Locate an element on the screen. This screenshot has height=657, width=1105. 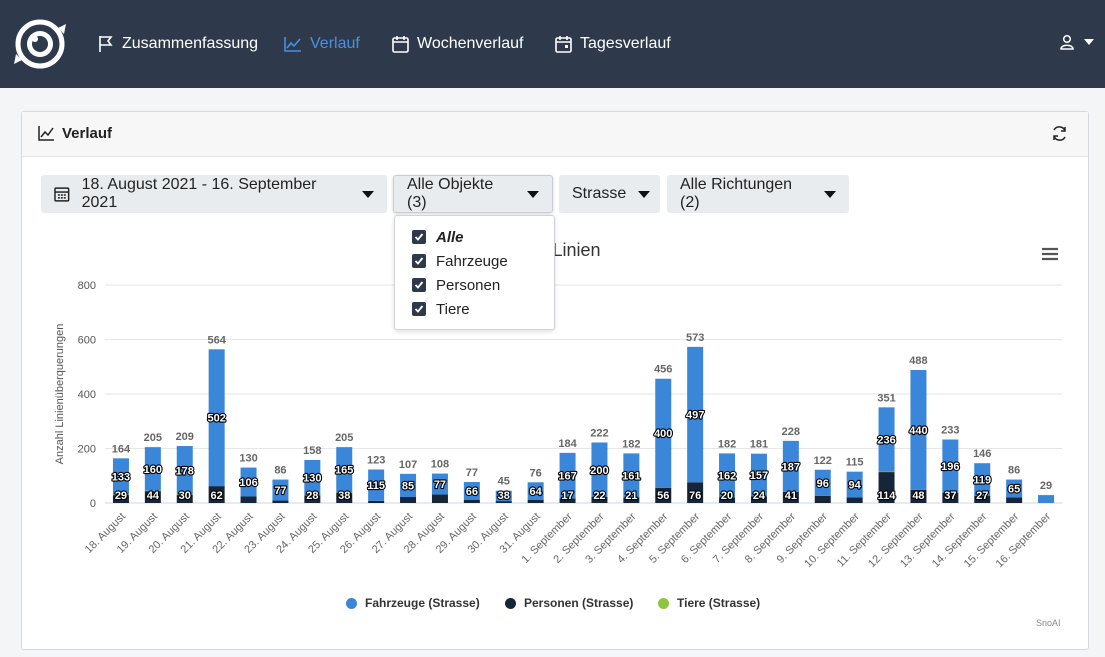
x-tick-label: 10. September is located at coordinates (832, 540).